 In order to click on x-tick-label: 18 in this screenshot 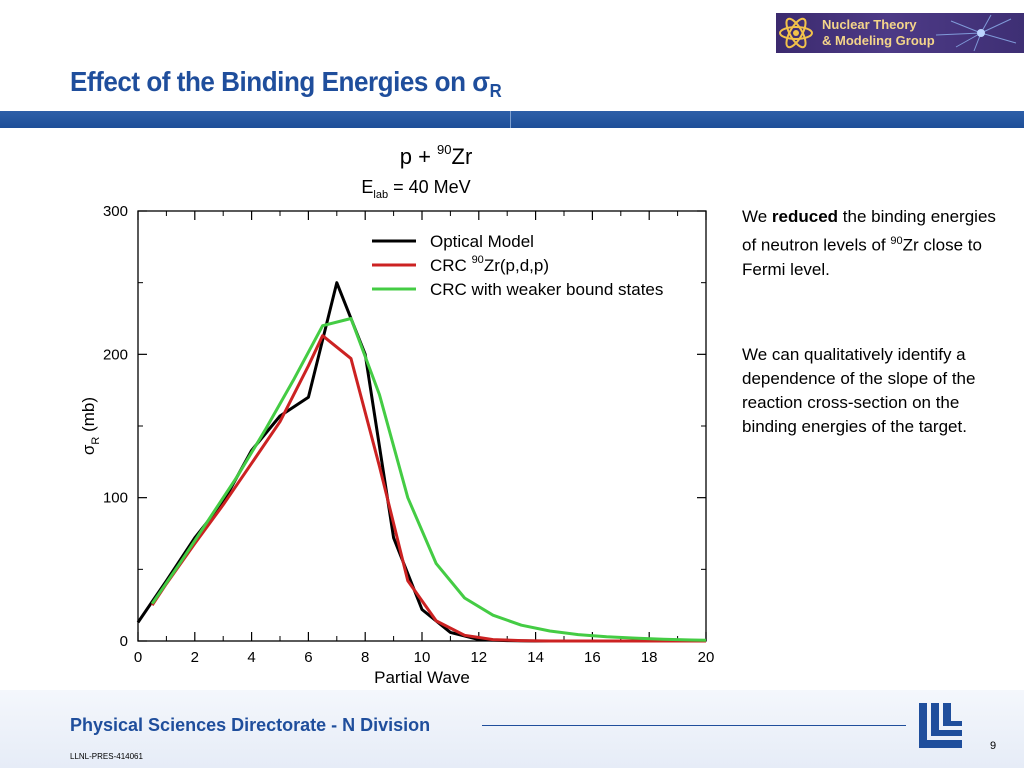, I will do `click(649, 657)`.